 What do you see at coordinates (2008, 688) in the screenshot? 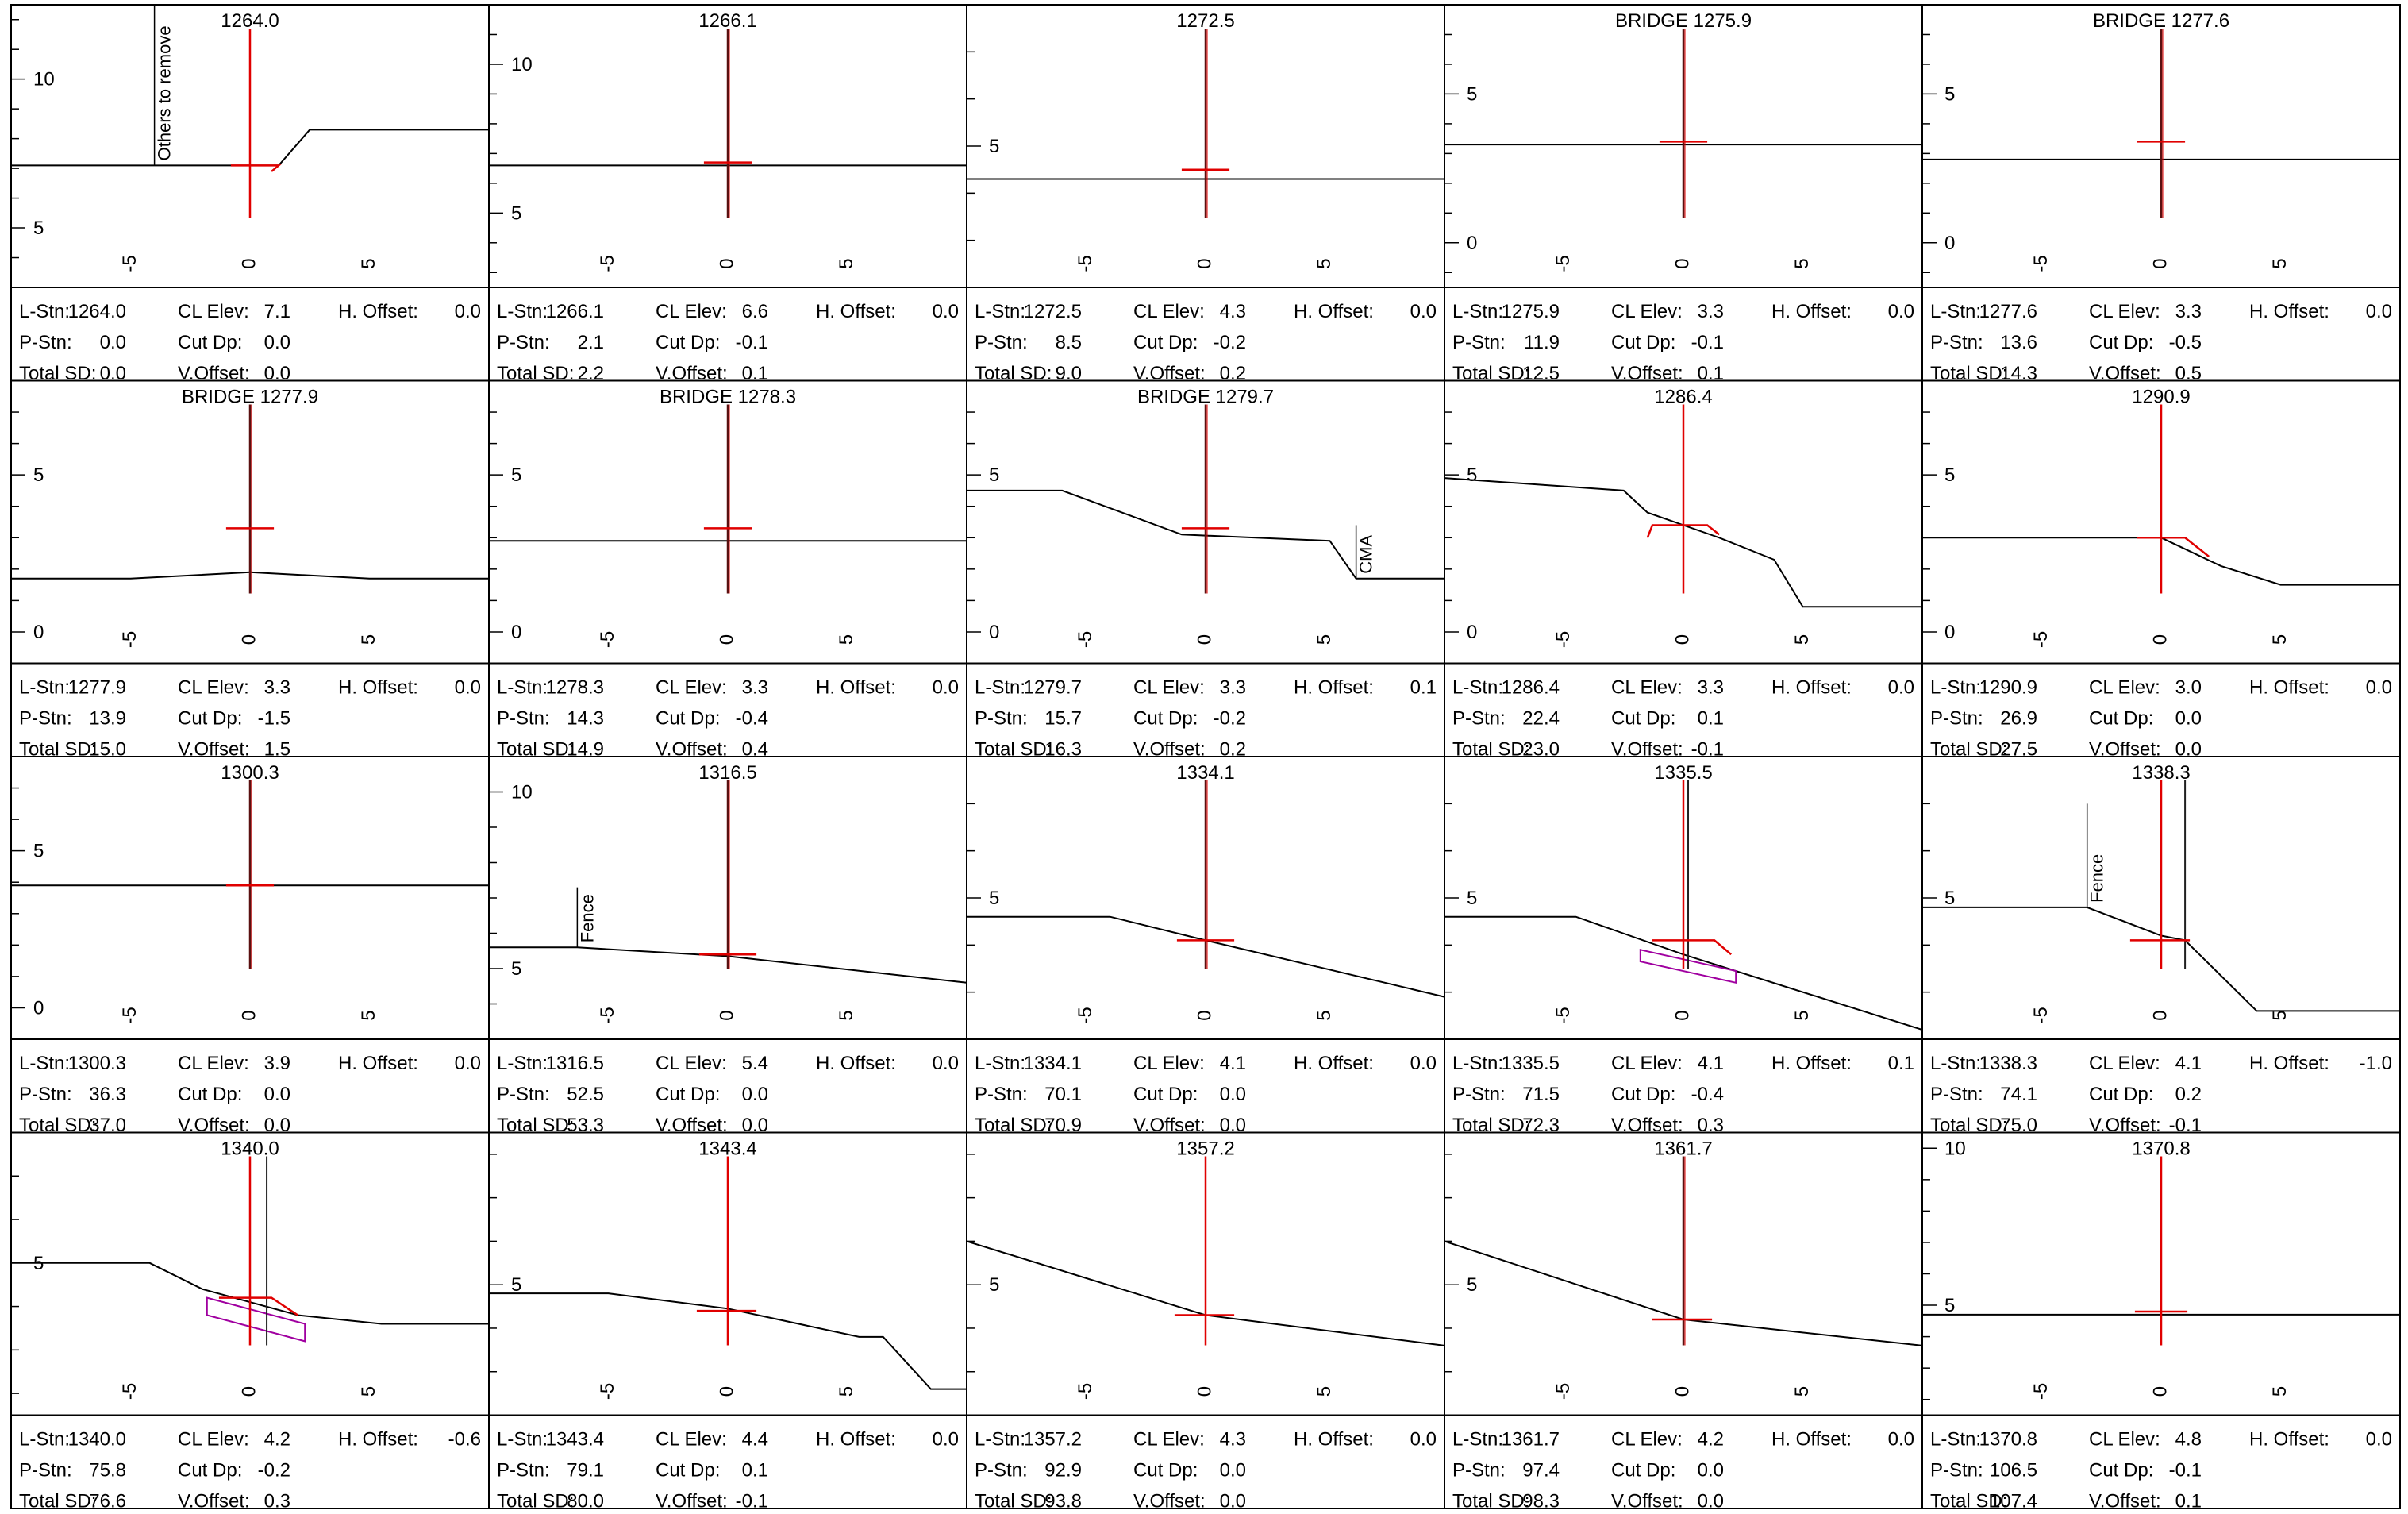
I see `info-value-l-stn: 1290.9` at bounding box center [2008, 688].